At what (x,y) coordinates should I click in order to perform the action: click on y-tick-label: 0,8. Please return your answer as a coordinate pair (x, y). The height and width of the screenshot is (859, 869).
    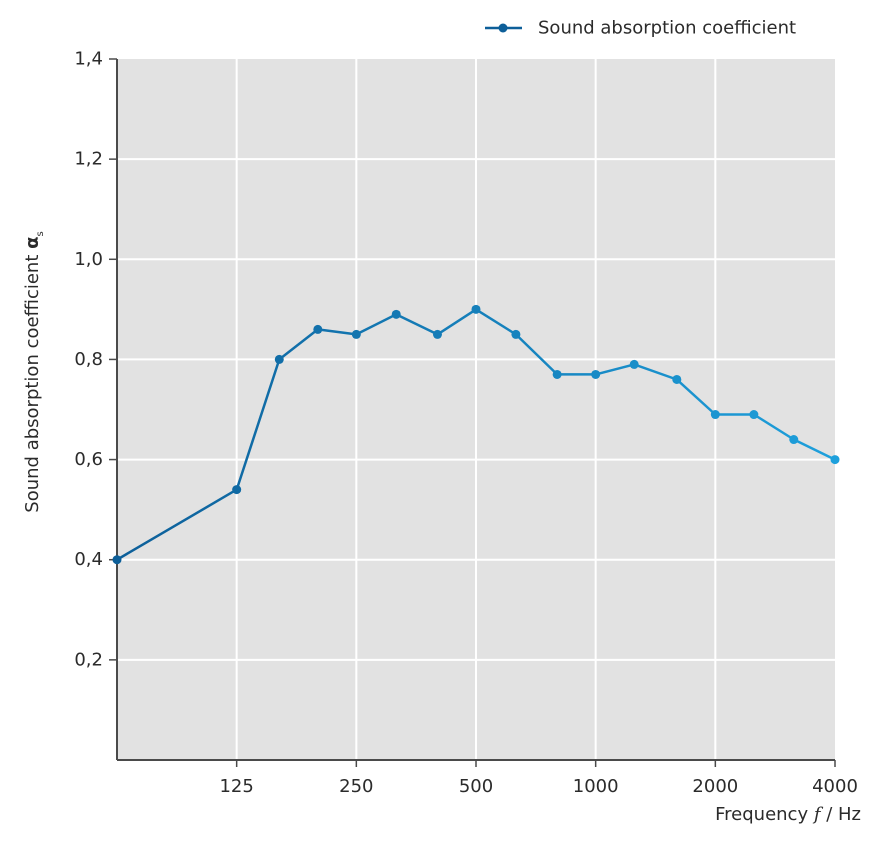
    Looking at the image, I should click on (88, 359).